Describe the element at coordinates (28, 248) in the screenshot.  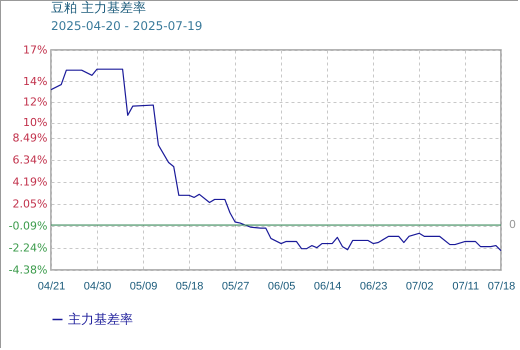
I see `y-tick-label: -2.24%` at that location.